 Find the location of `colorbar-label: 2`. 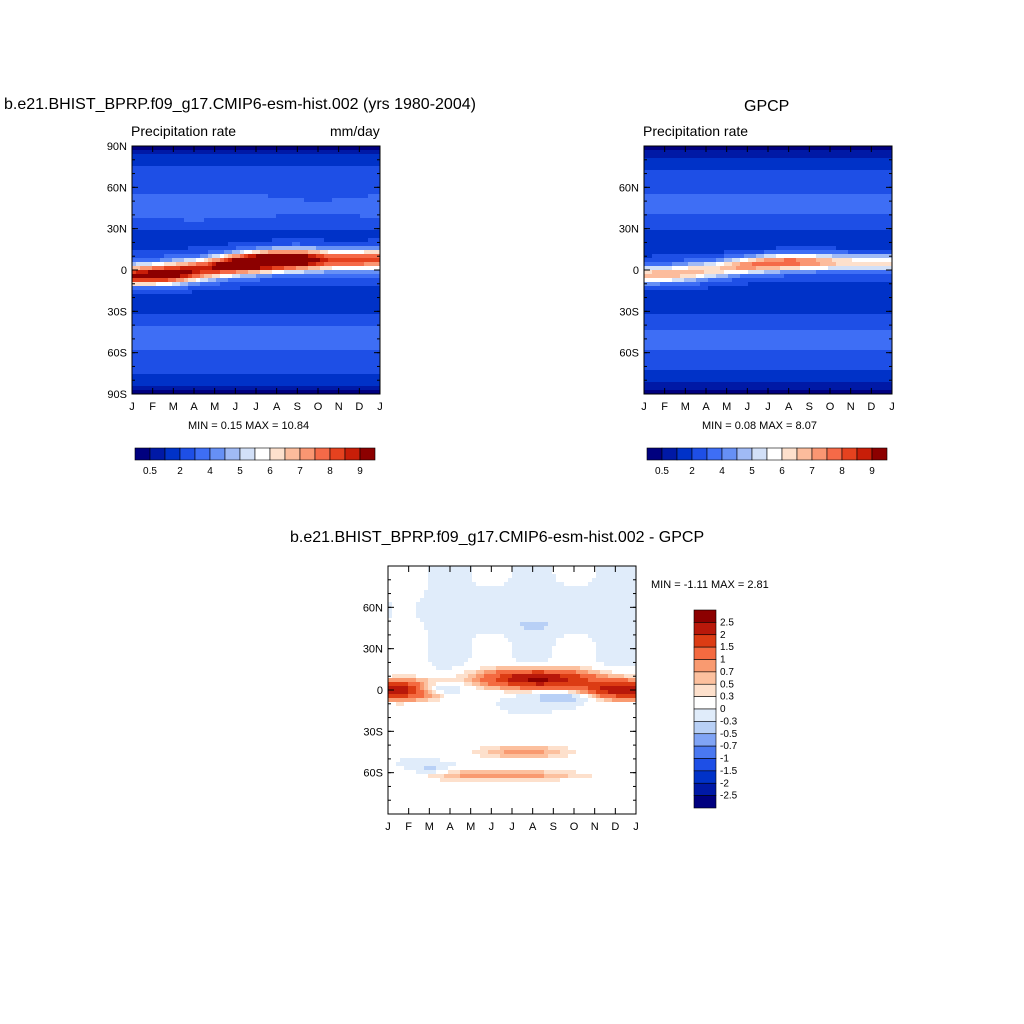

colorbar-label: 2 is located at coordinates (180, 471).